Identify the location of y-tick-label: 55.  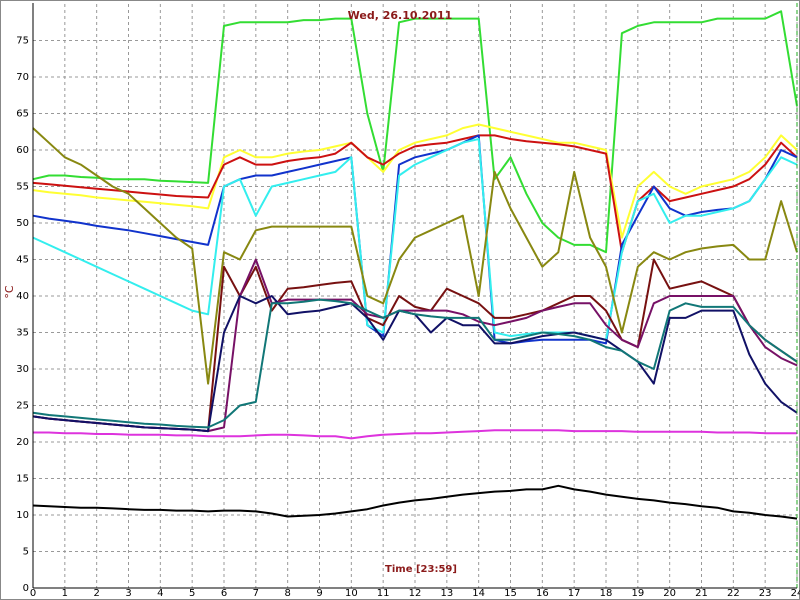
(22, 187).